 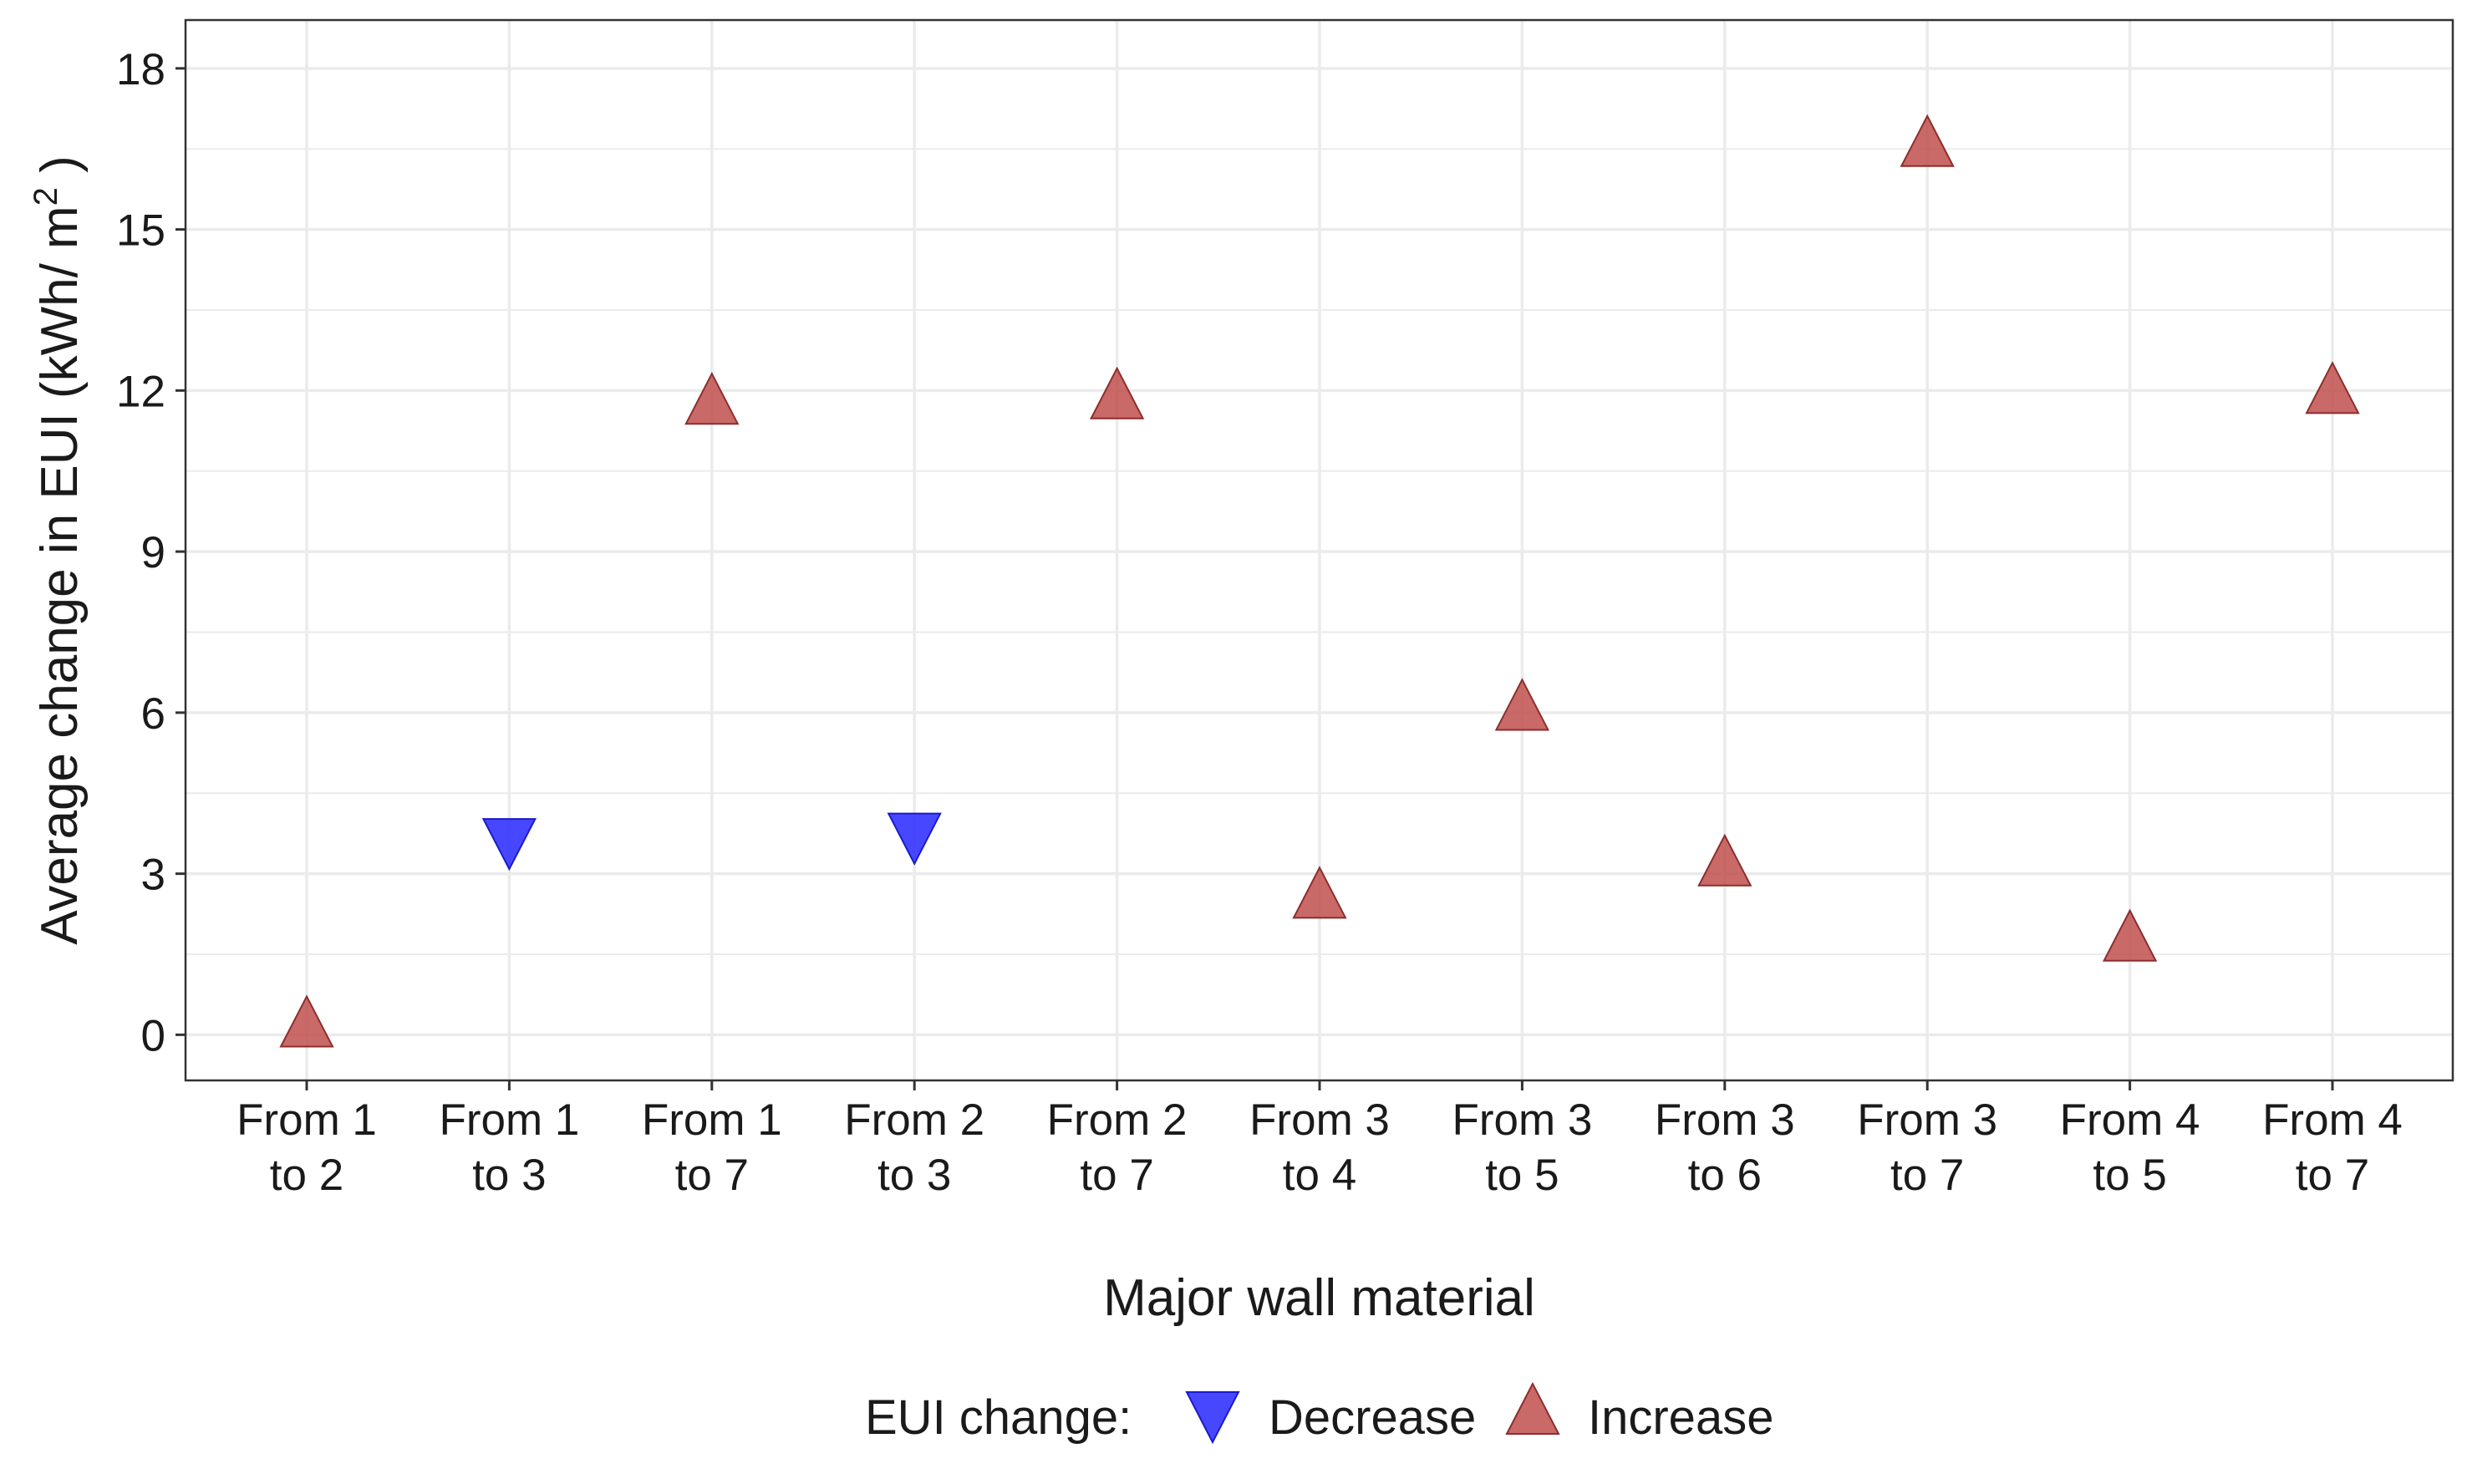 I want to click on x-tick-label: From 4 to 5, so click(x=2130, y=1147).